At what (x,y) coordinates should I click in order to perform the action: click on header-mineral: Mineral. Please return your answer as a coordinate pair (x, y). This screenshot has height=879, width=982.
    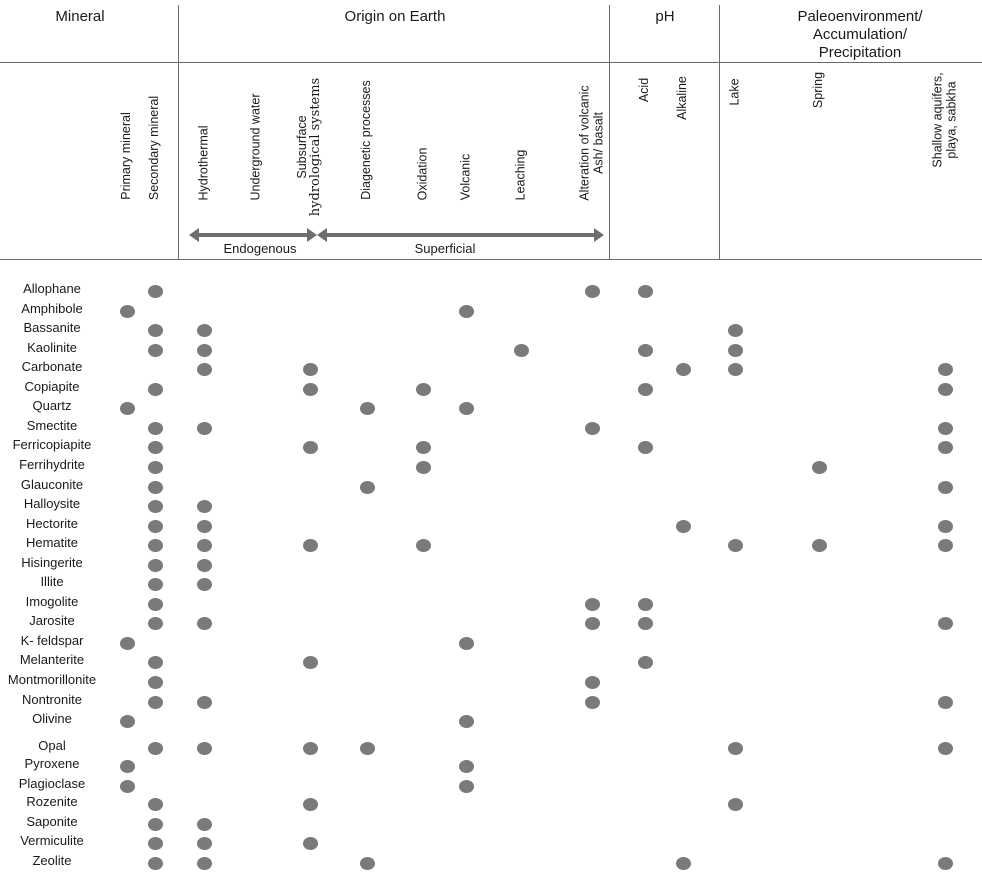
    Looking at the image, I should click on (80, 16).